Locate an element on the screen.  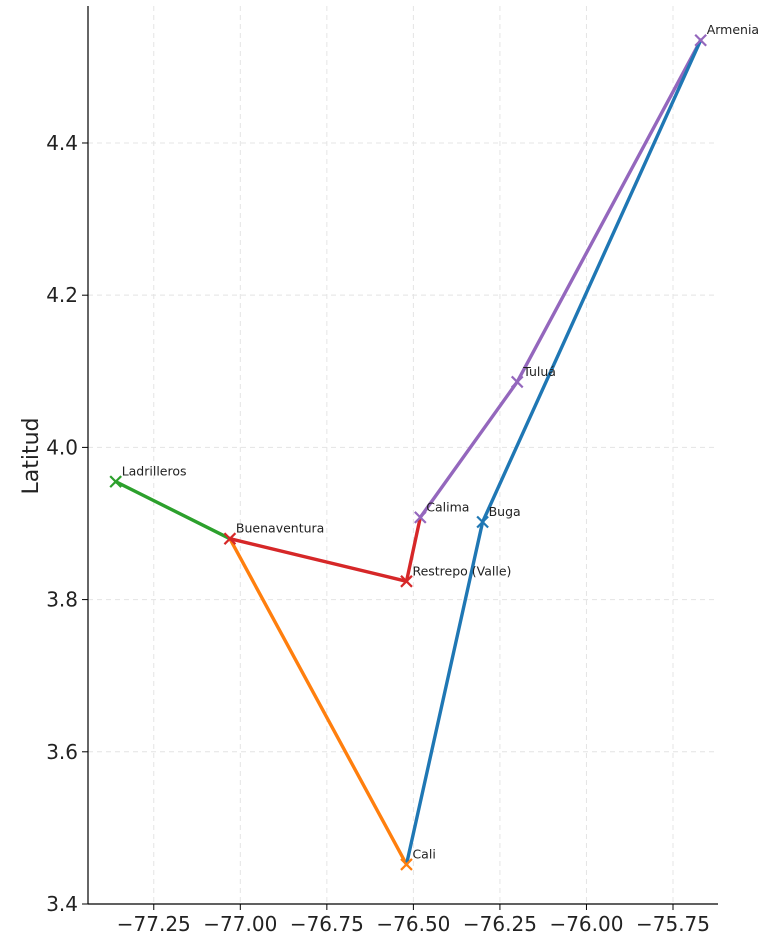
y-tick-label: 3.6 is located at coordinates (62, 752).